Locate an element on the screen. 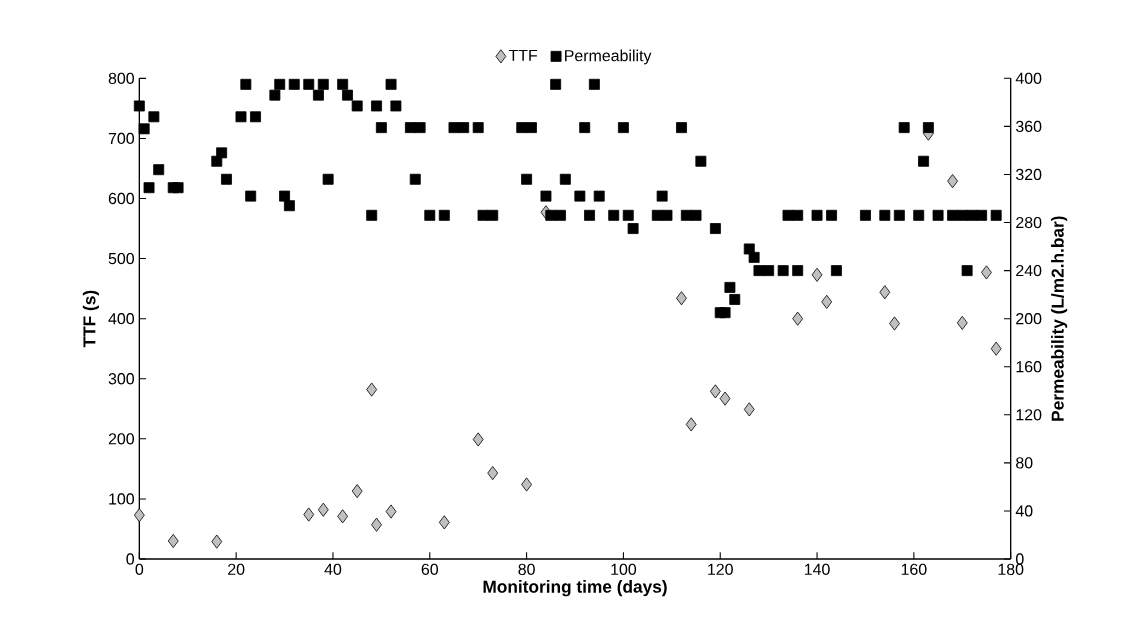  x-tick-label: 60 is located at coordinates (430, 569).